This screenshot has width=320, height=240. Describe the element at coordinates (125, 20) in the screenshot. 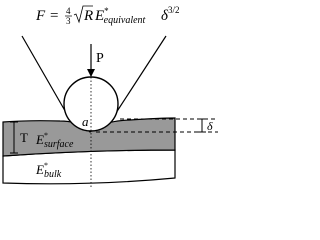

I see `sub: equivalent` at that location.